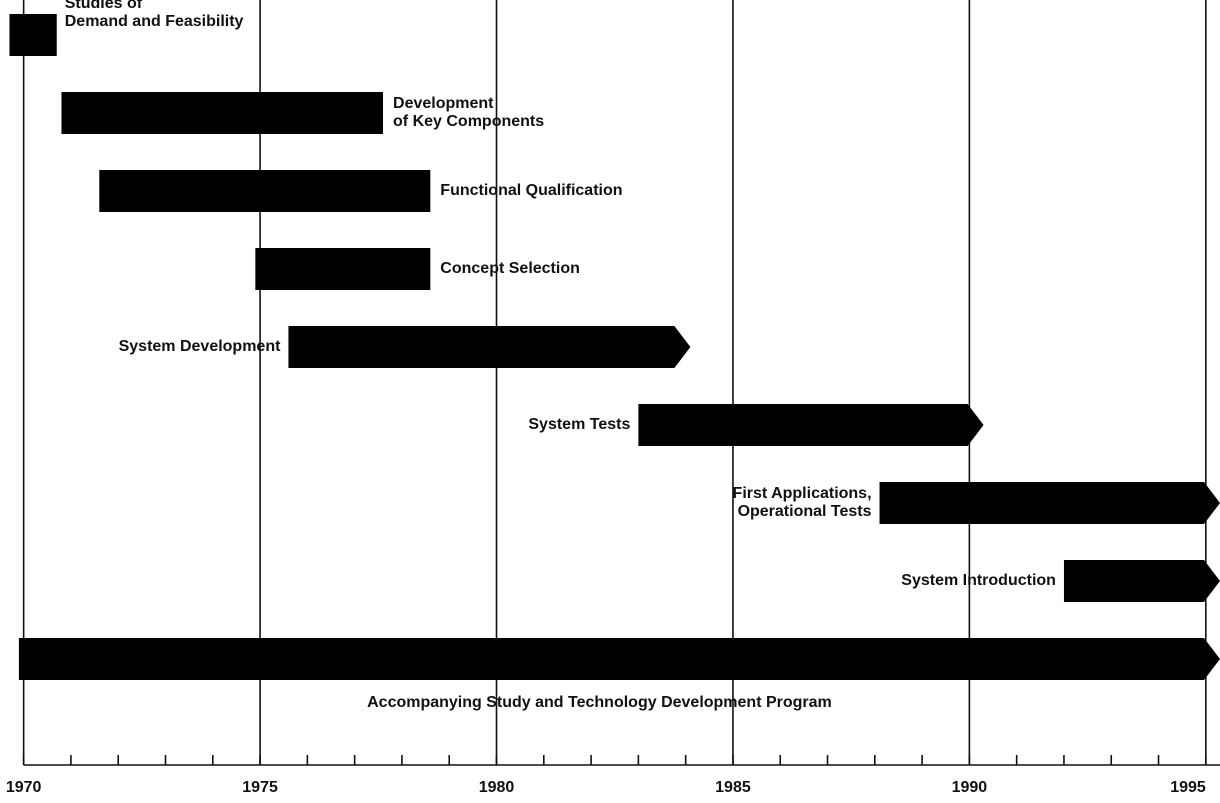  What do you see at coordinates (510, 268) in the screenshot?
I see `task-label: Concept Selection` at bounding box center [510, 268].